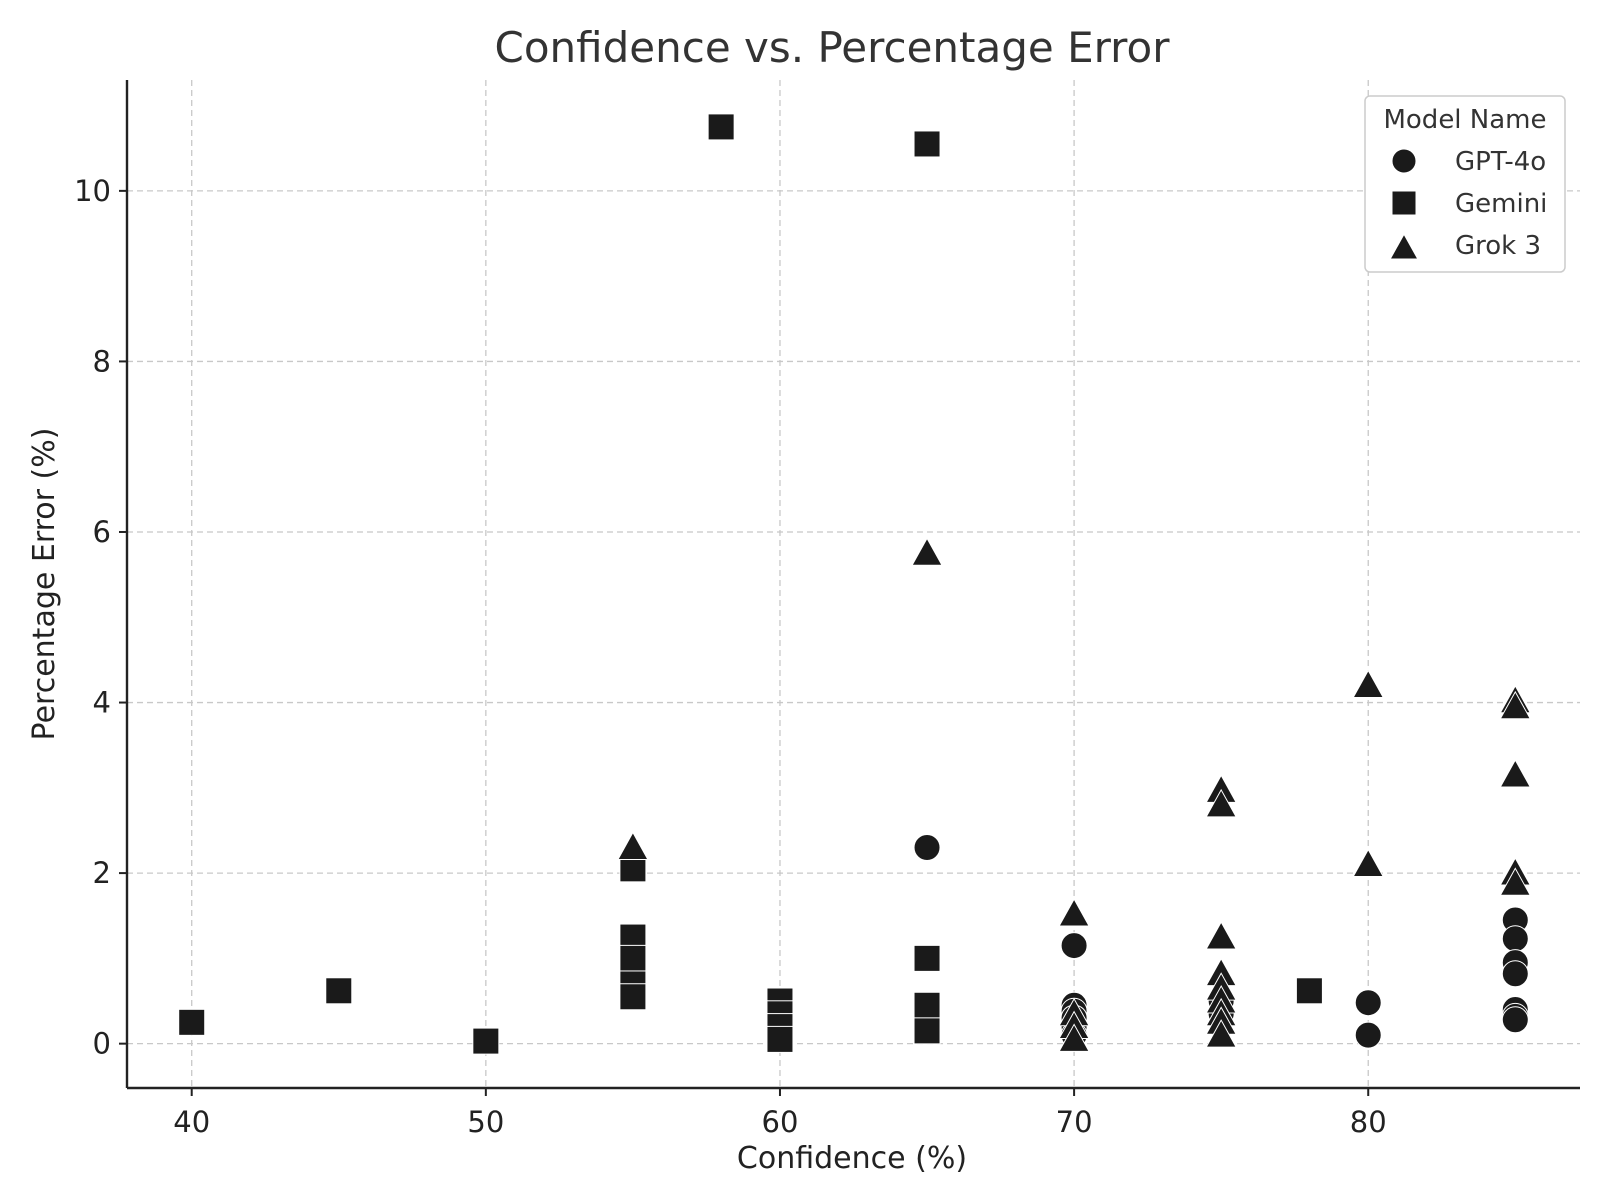 The image size is (1600, 1200). I want to click on x-tick-label: 60, so click(780, 1122).